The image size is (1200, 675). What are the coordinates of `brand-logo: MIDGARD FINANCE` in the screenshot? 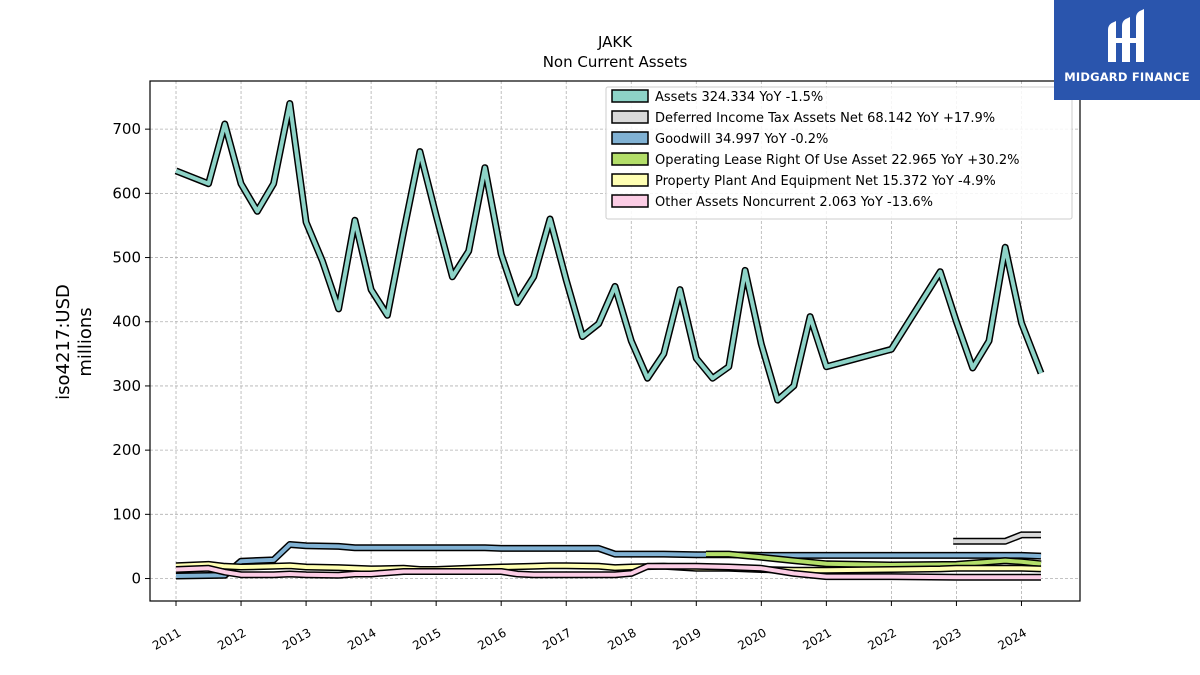 It's located at (1127, 50).